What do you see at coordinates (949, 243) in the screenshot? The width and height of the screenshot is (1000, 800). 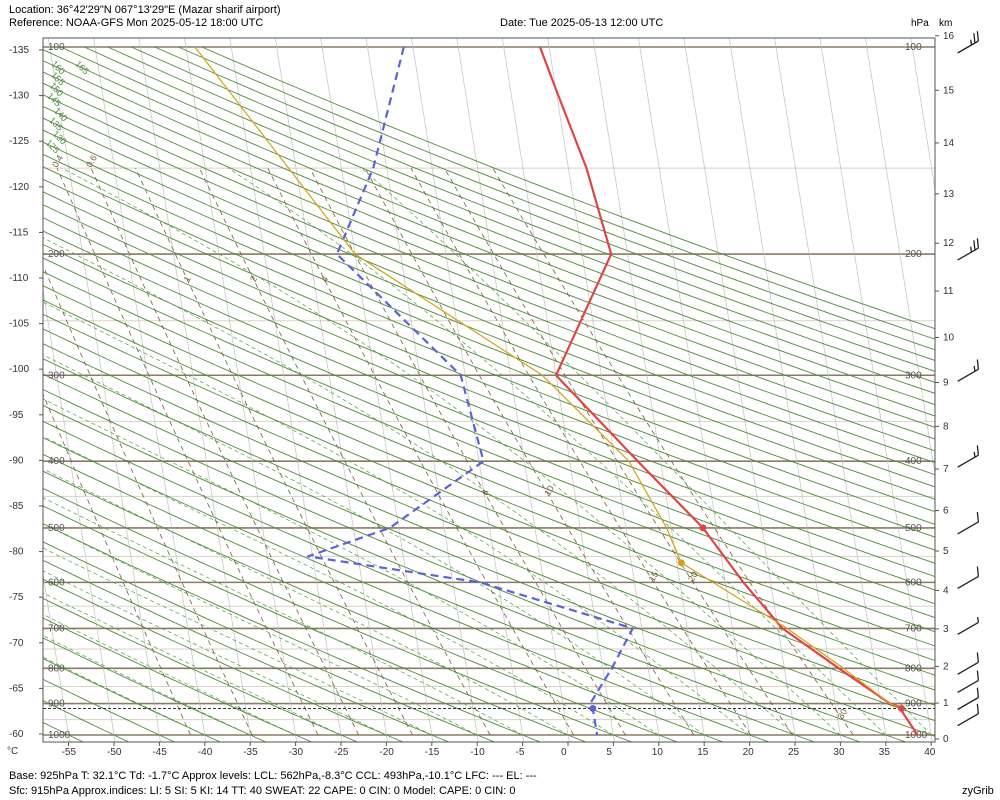 I see `km-tick-label: 12` at bounding box center [949, 243].